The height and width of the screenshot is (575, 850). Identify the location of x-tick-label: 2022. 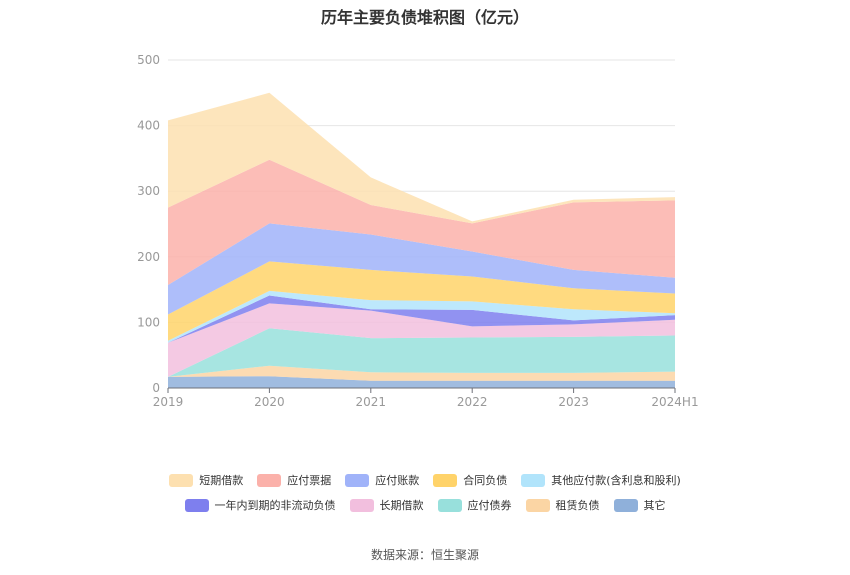
(472, 402).